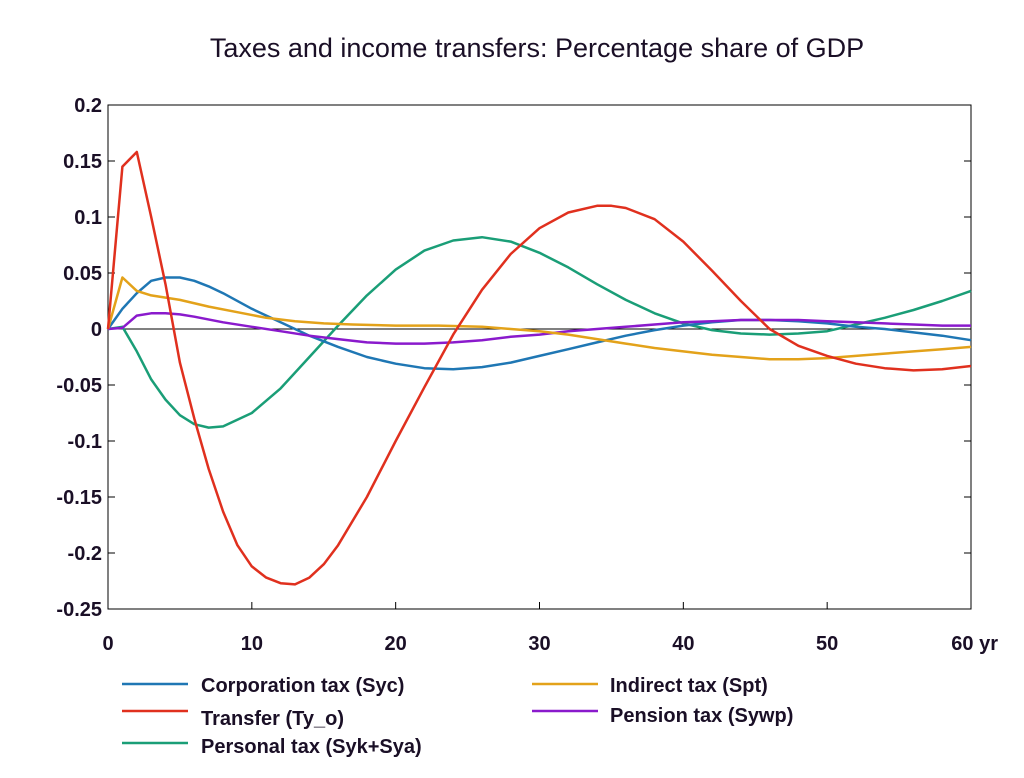 The width and height of the screenshot is (1024, 778). What do you see at coordinates (96, 330) in the screenshot?
I see `y-tick-label: 0` at bounding box center [96, 330].